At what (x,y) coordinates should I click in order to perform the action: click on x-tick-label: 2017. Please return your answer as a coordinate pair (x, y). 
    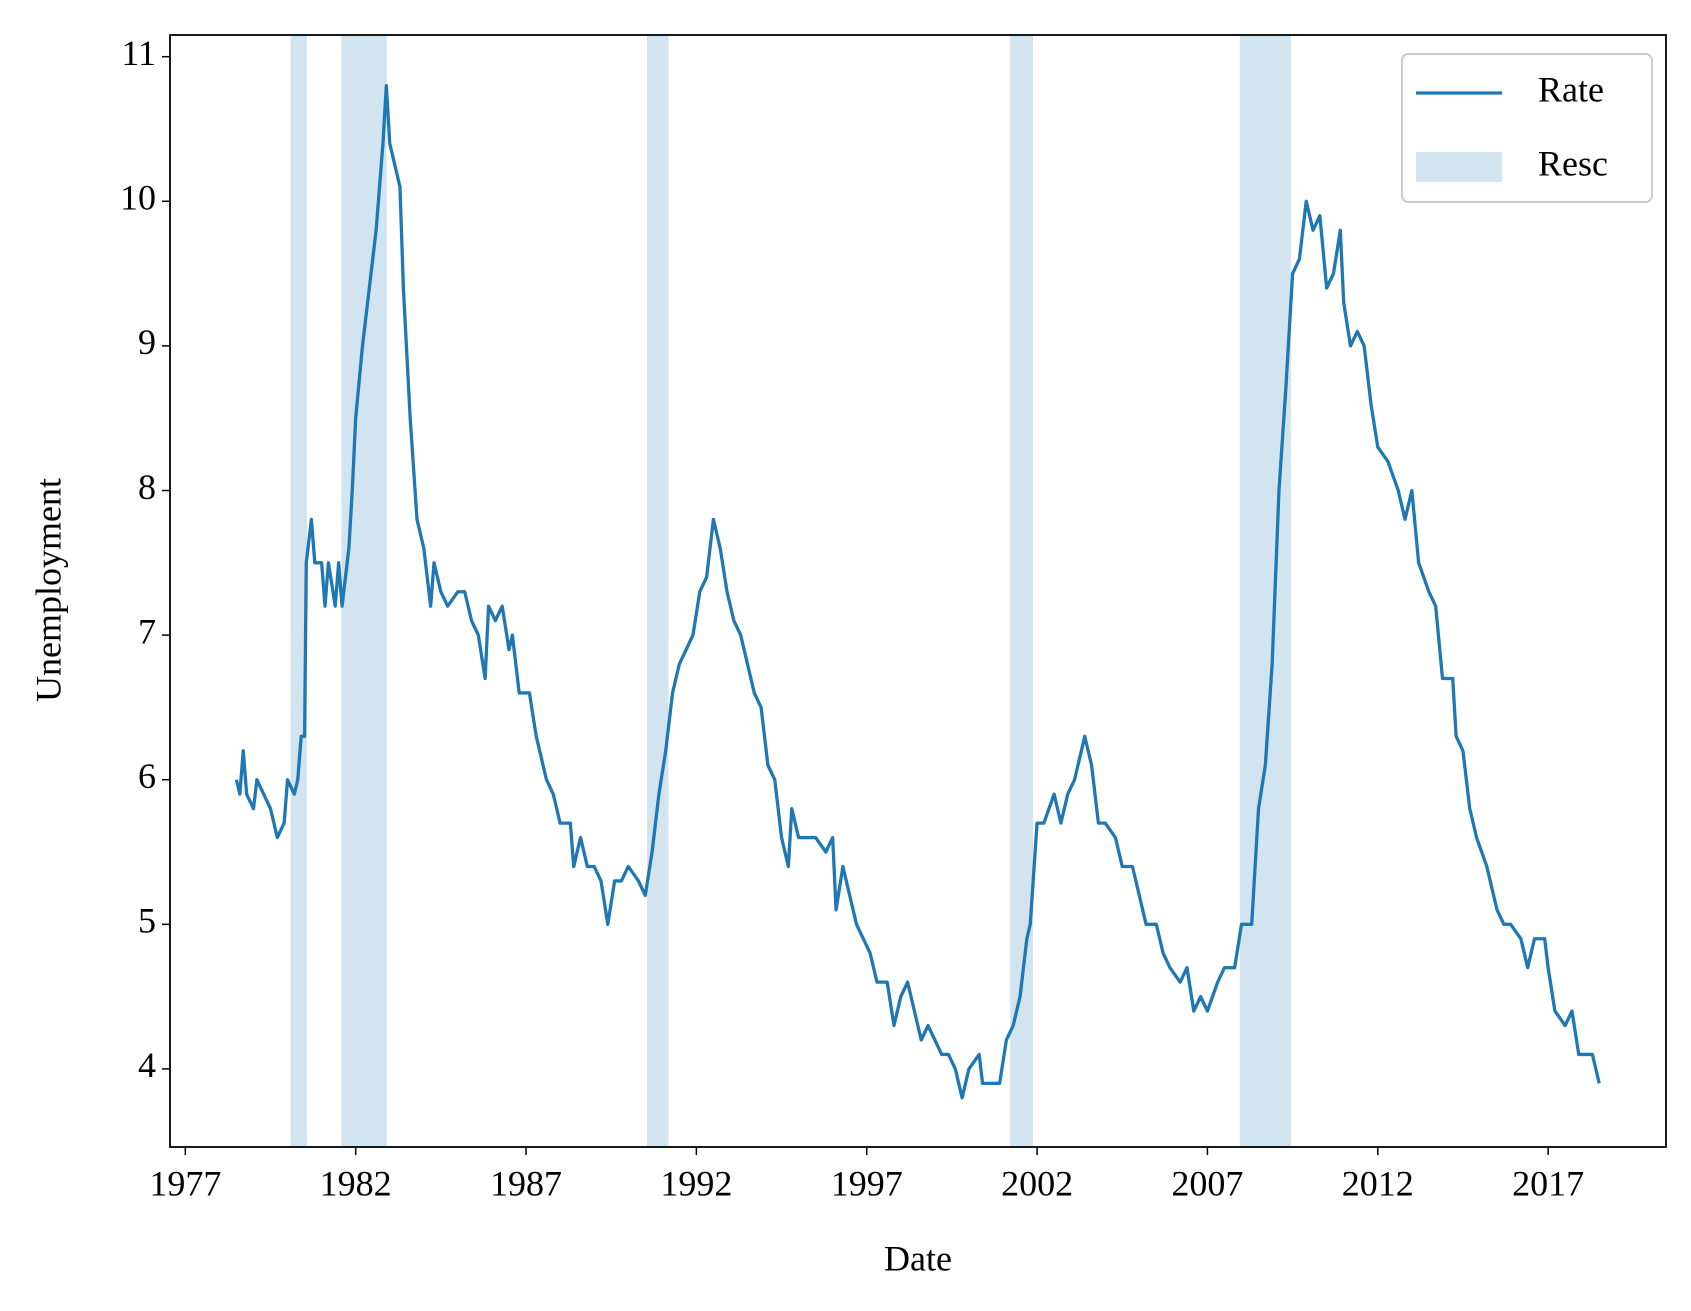
    Looking at the image, I should click on (1548, 1183).